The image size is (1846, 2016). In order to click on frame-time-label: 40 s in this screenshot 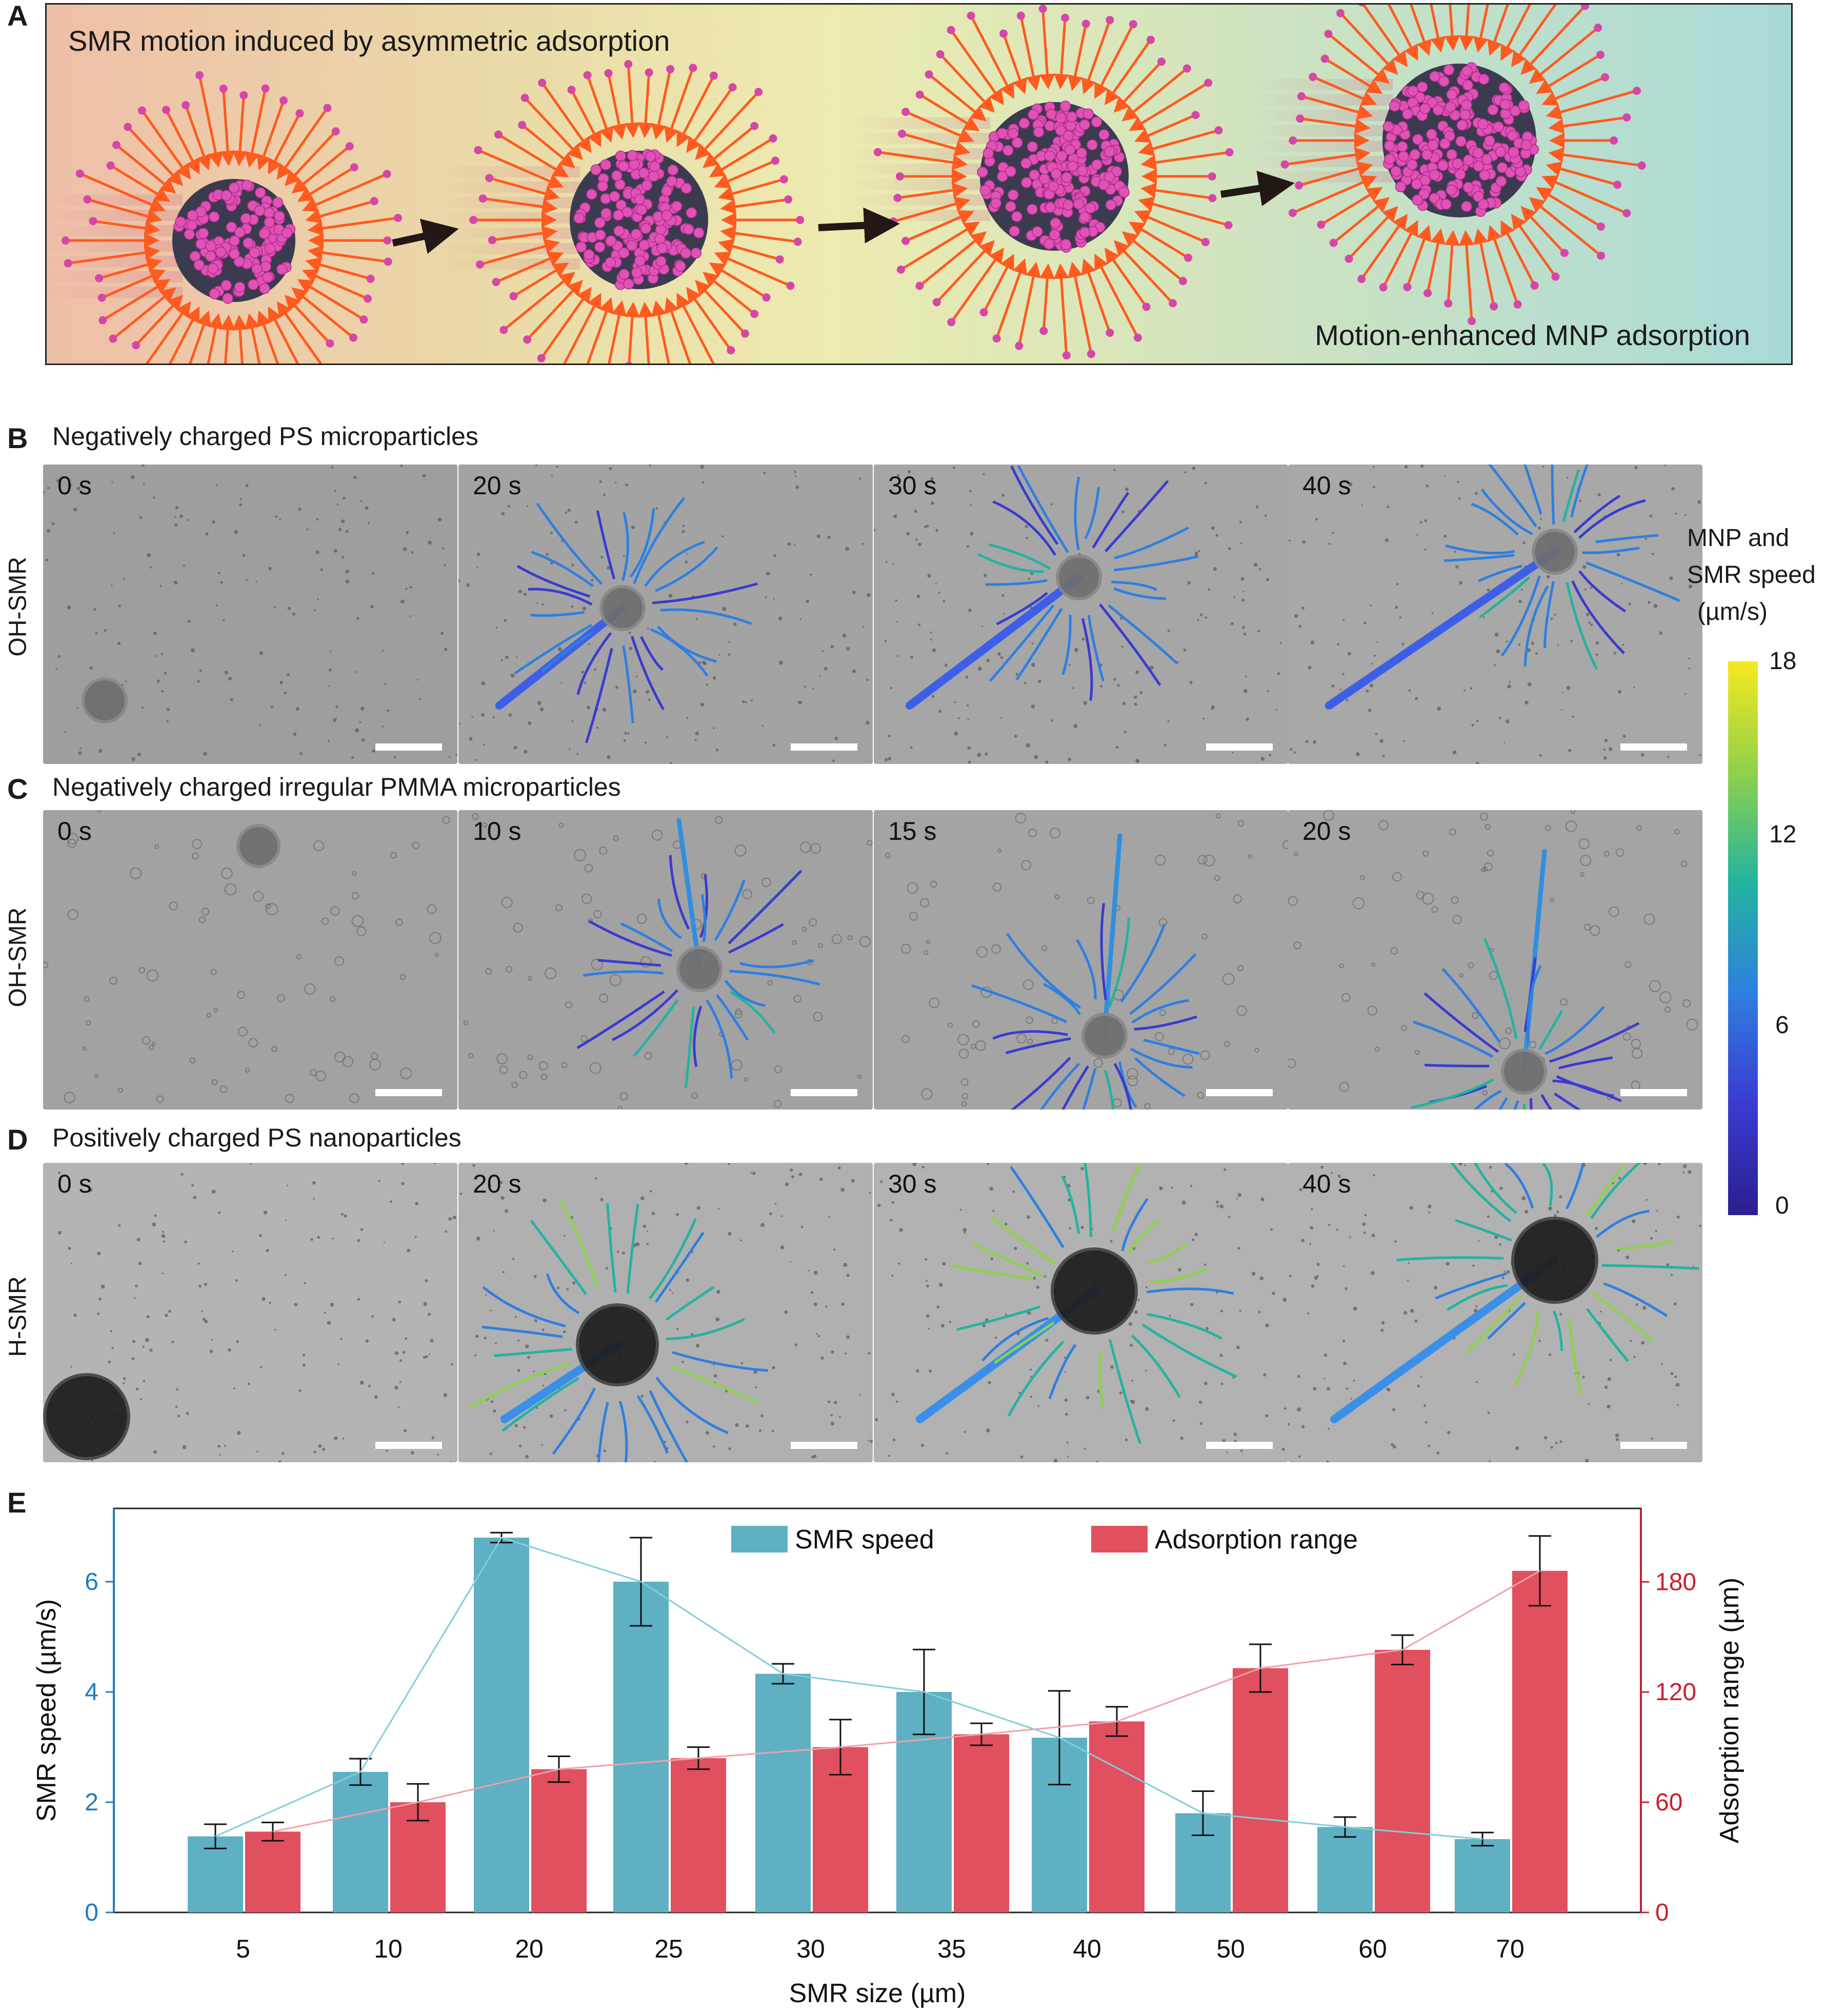, I will do `click(1326, 1184)`.